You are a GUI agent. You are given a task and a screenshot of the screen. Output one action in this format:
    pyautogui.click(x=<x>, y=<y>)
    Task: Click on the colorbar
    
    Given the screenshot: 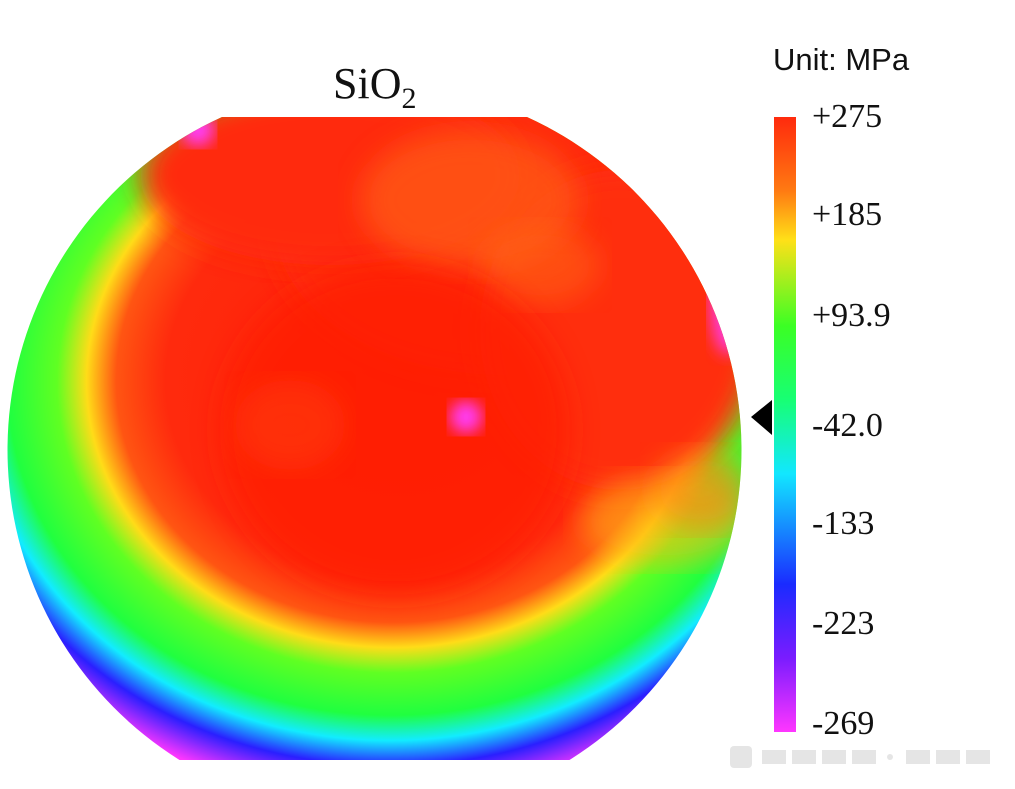 What is the action you would take?
    pyautogui.click(x=785, y=424)
    